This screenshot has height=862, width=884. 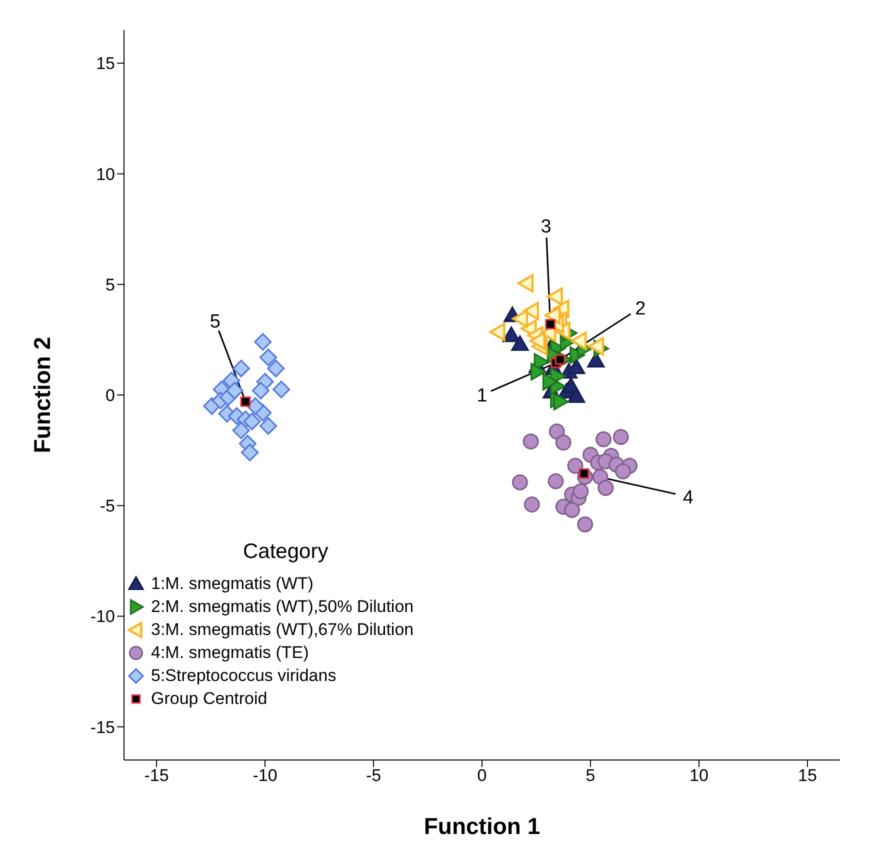 What do you see at coordinates (286, 552) in the screenshot?
I see `legend-title: Category` at bounding box center [286, 552].